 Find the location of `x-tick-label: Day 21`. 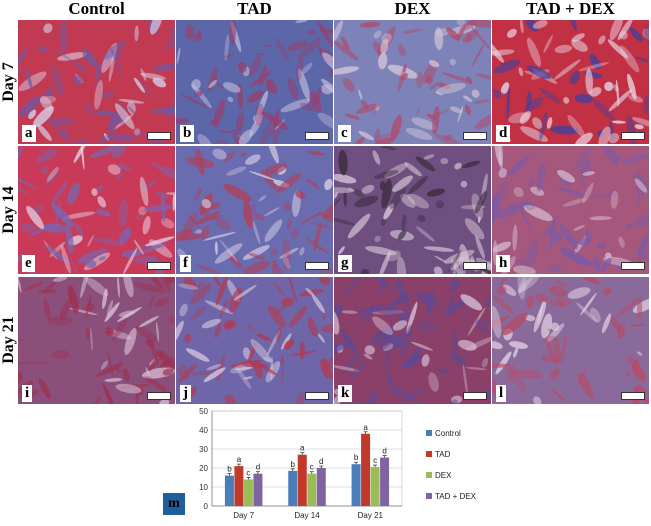

x-tick-label: Day 21 is located at coordinates (371, 515).